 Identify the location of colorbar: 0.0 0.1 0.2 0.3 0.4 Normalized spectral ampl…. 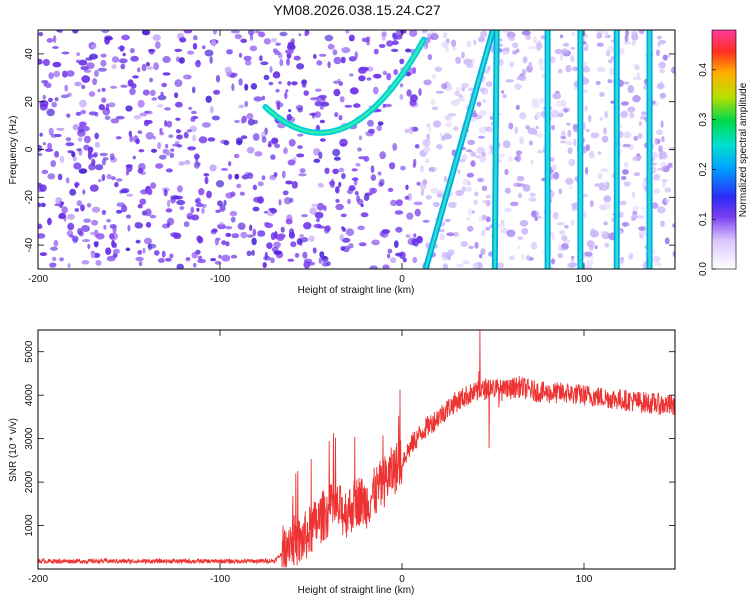
(723, 152).